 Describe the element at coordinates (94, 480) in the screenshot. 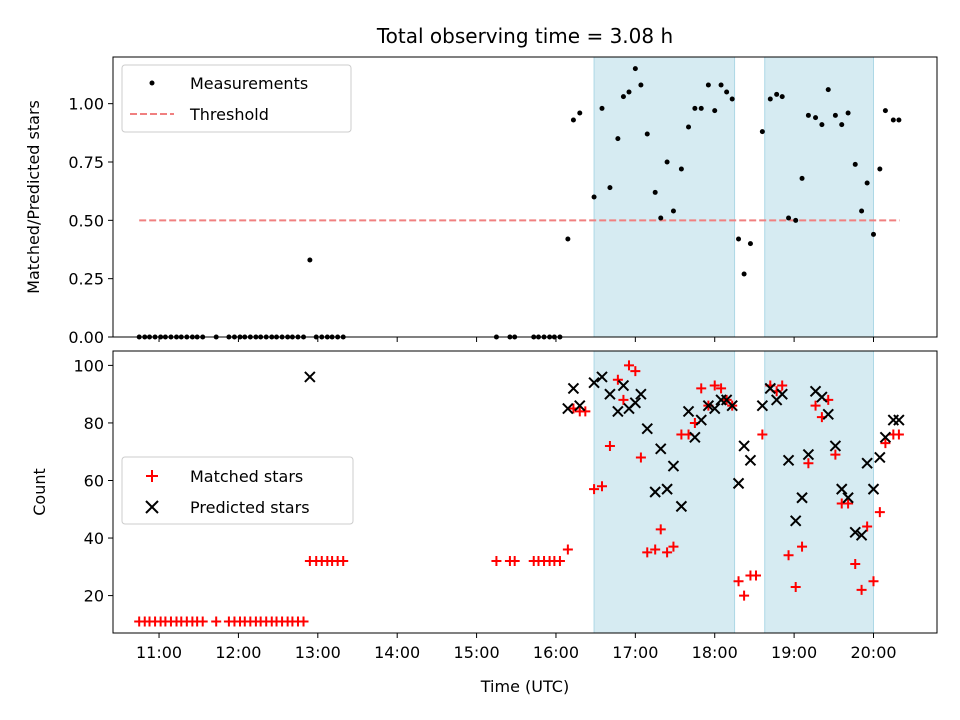

I see `y-tick-label: 60` at that location.